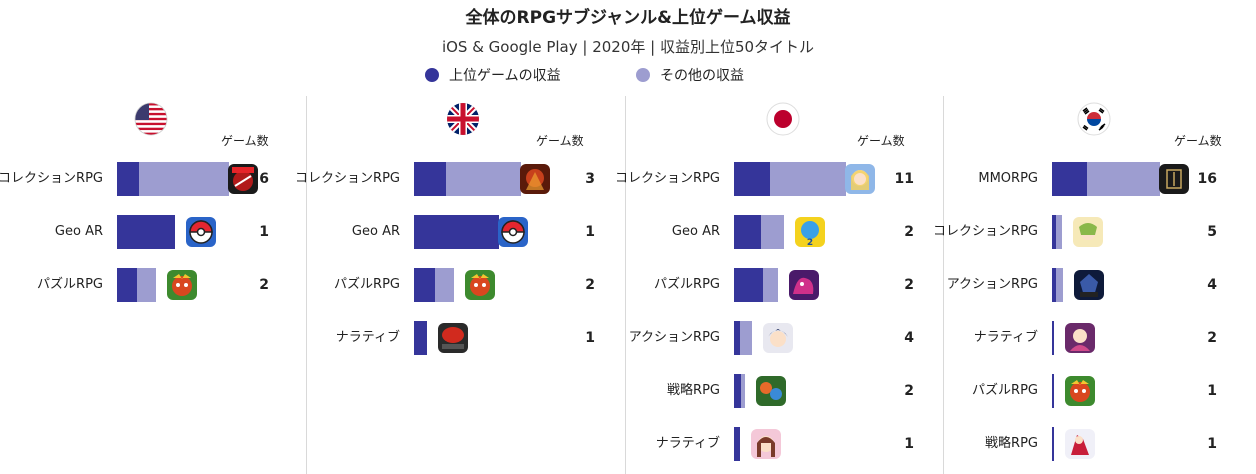  Describe the element at coordinates (628, 47) in the screenshot. I see `chart-subtitle: iOS & Google Play | 2020年 | 収益別上位50タイトル` at that location.